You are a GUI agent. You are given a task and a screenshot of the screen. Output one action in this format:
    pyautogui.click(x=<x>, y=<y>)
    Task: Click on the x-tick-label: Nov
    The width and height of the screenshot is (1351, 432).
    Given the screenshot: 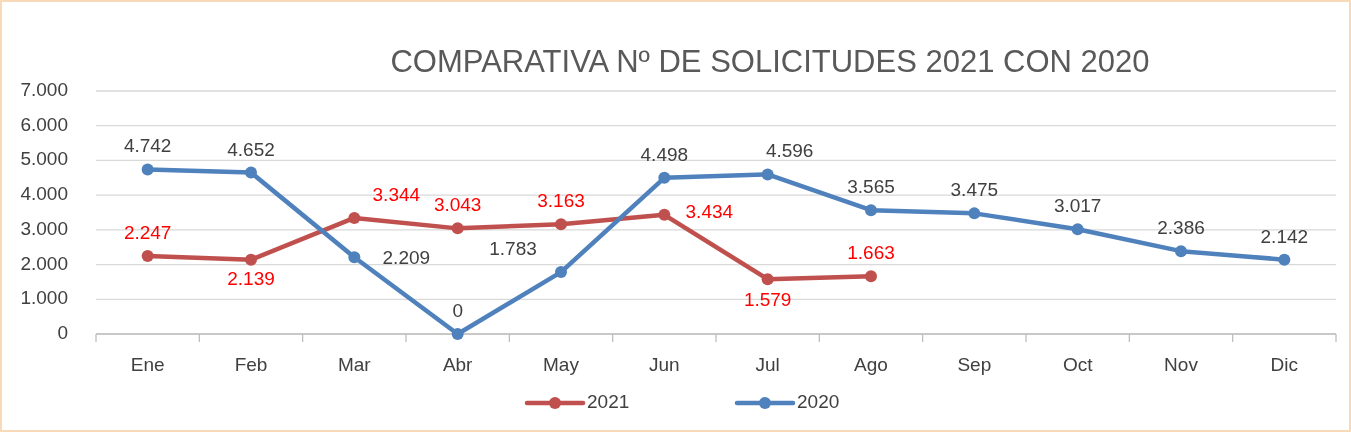 What is the action you would take?
    pyautogui.click(x=1181, y=365)
    